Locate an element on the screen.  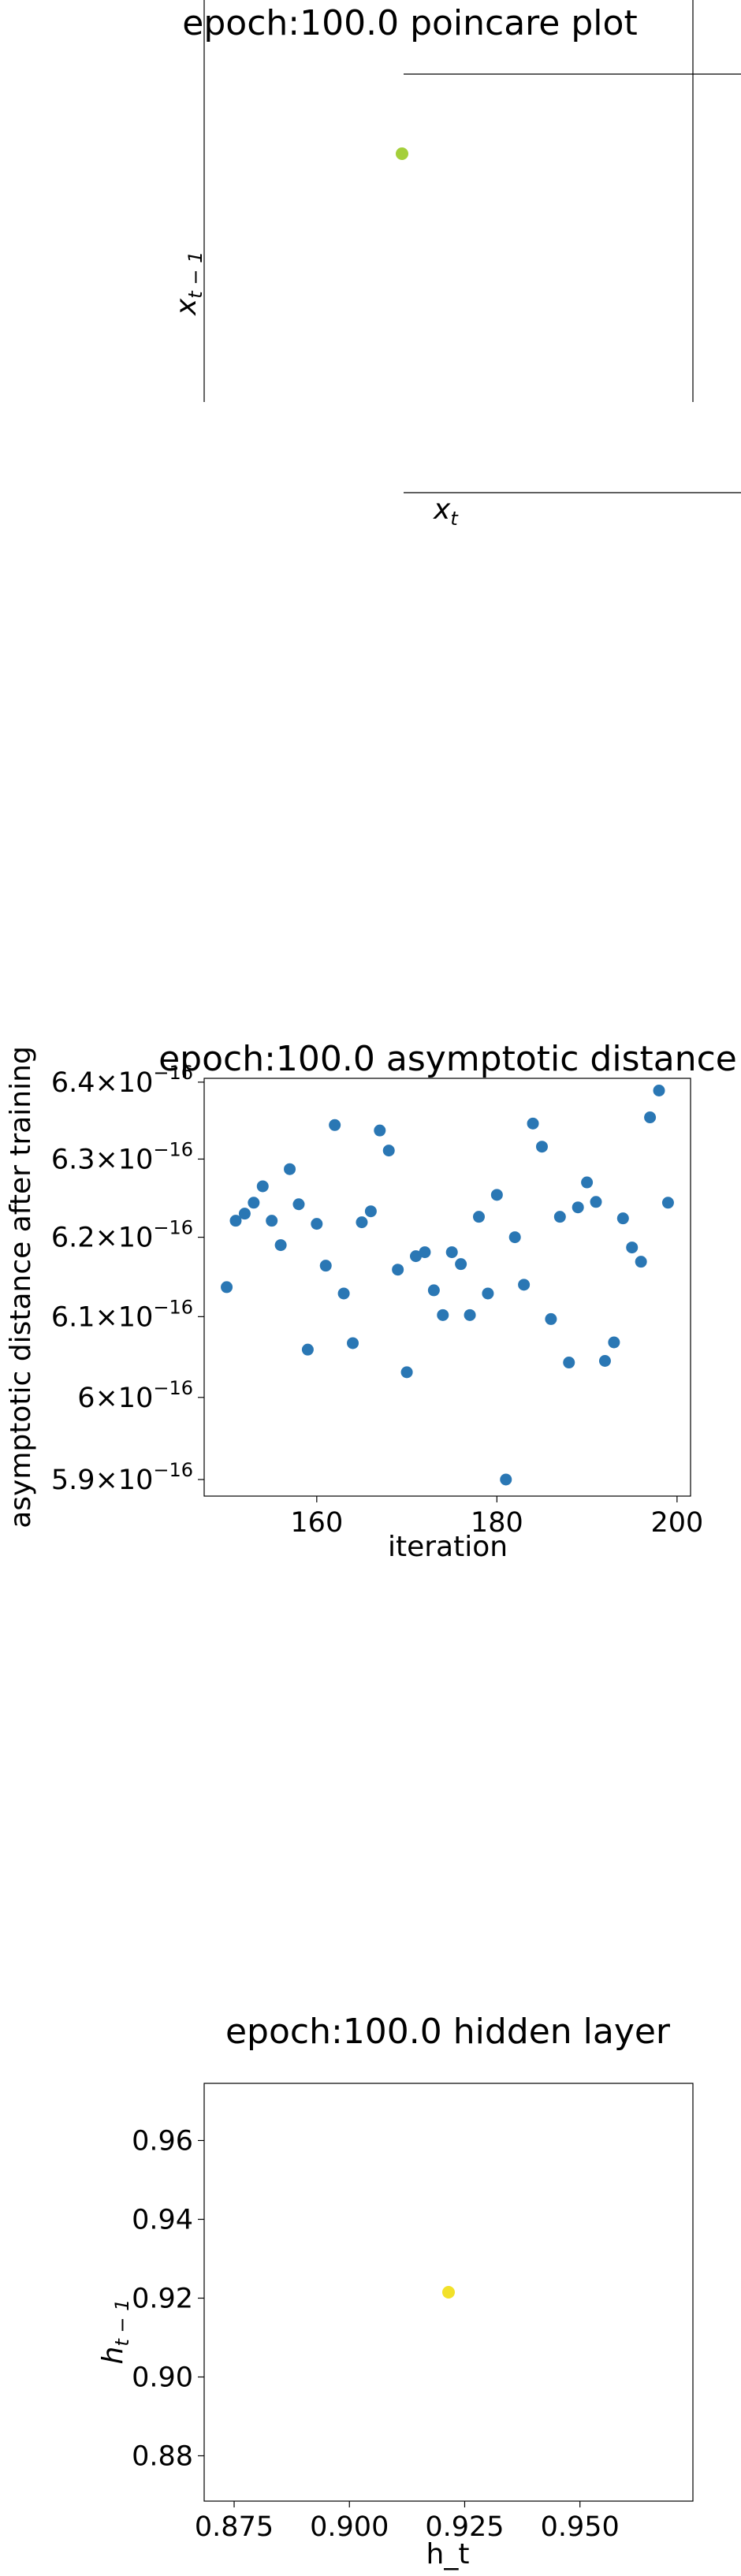
asymptotic-y-tick-label: 6×10⁻¹⁶ is located at coordinates (135, 1395).